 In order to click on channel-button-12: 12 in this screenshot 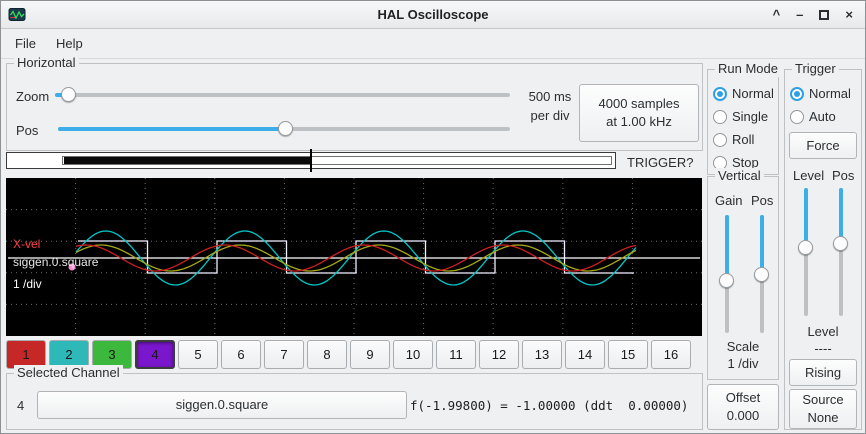, I will do `click(499, 354)`.